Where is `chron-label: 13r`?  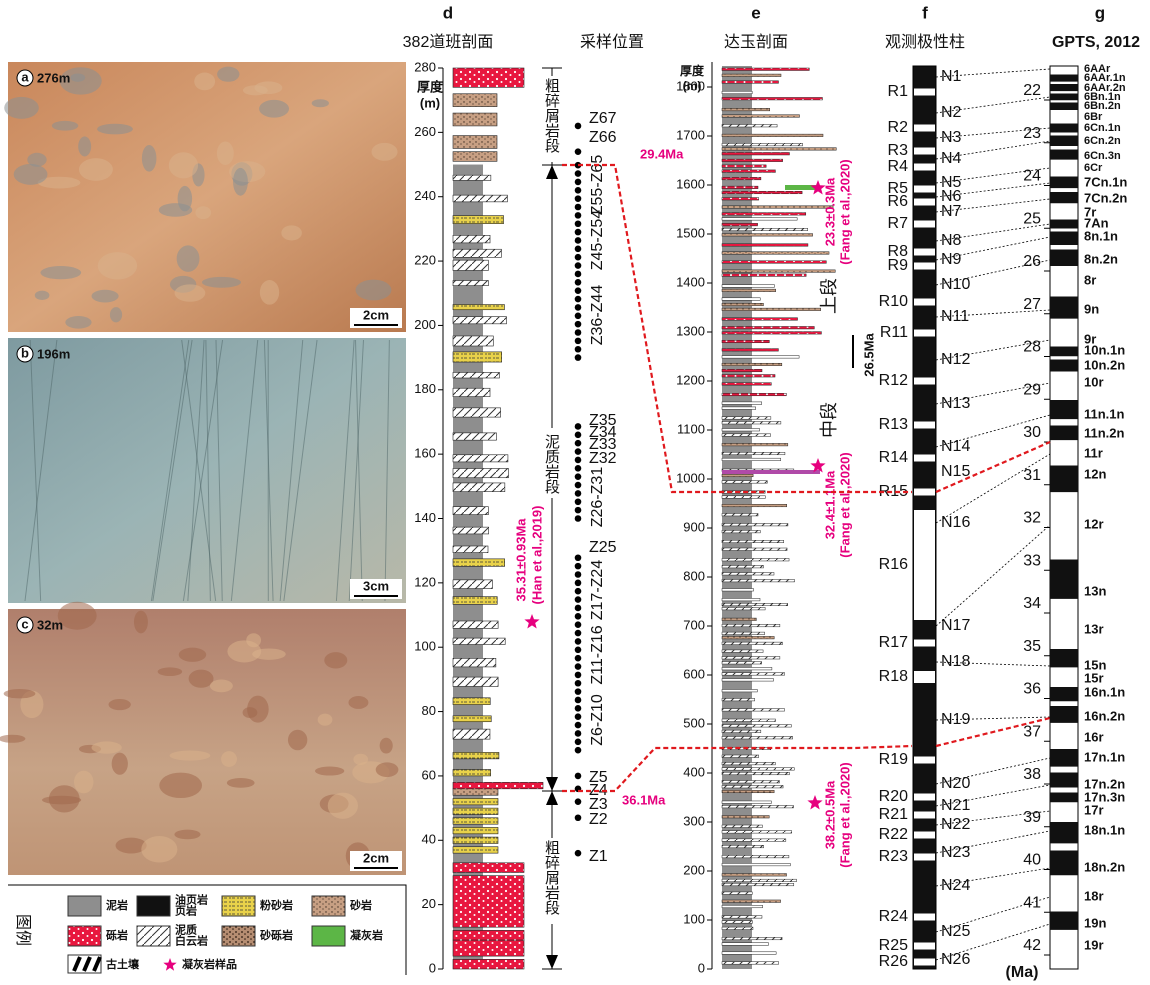 chron-label: 13r is located at coordinates (1094, 628).